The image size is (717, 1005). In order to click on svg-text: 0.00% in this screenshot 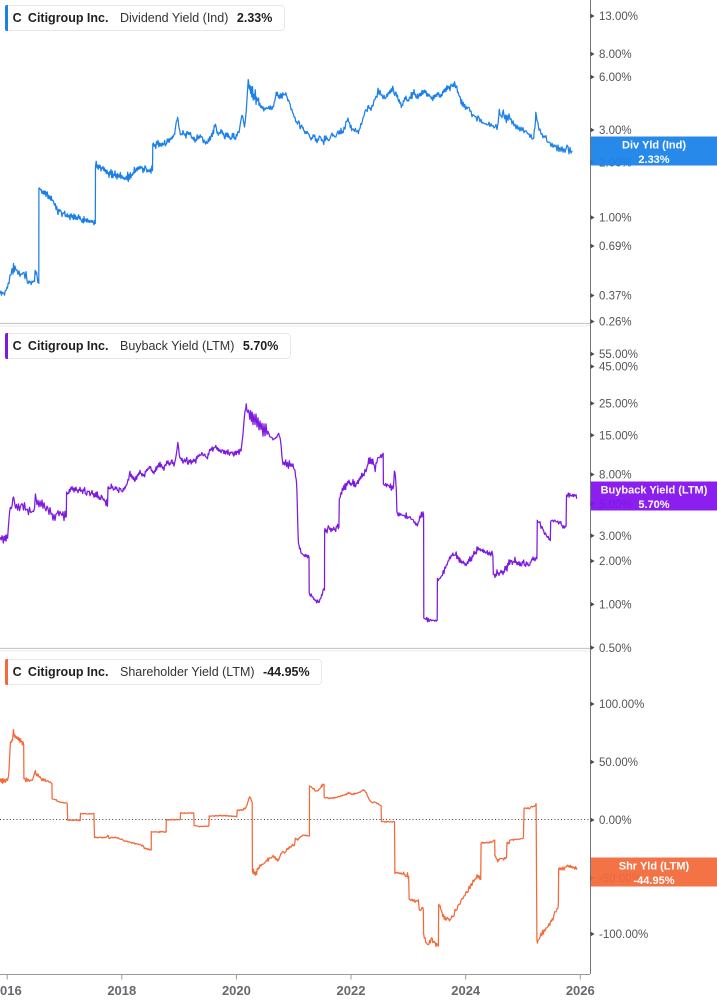, I will do `click(615, 821)`.